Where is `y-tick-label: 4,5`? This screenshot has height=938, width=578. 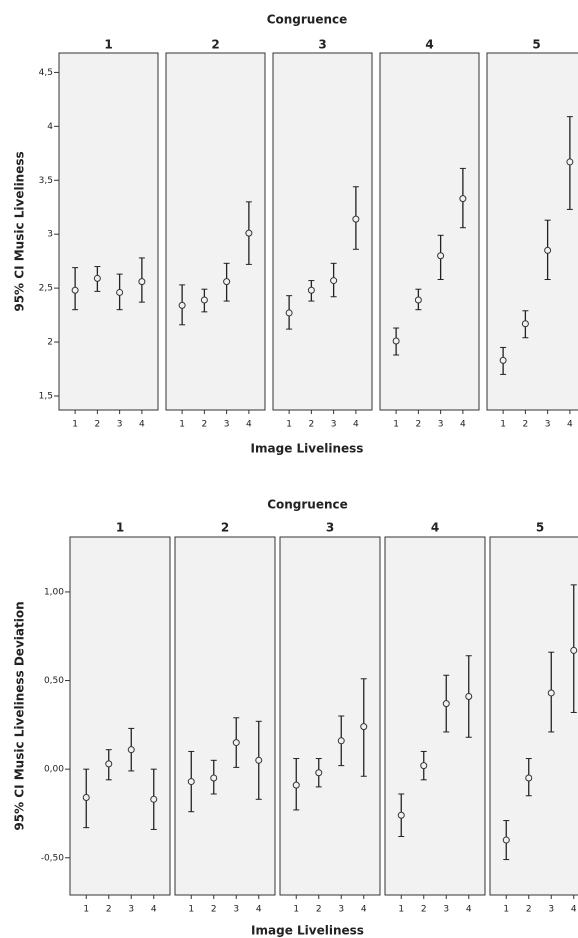
y-tick-label: 4,5 is located at coordinates (46, 73).